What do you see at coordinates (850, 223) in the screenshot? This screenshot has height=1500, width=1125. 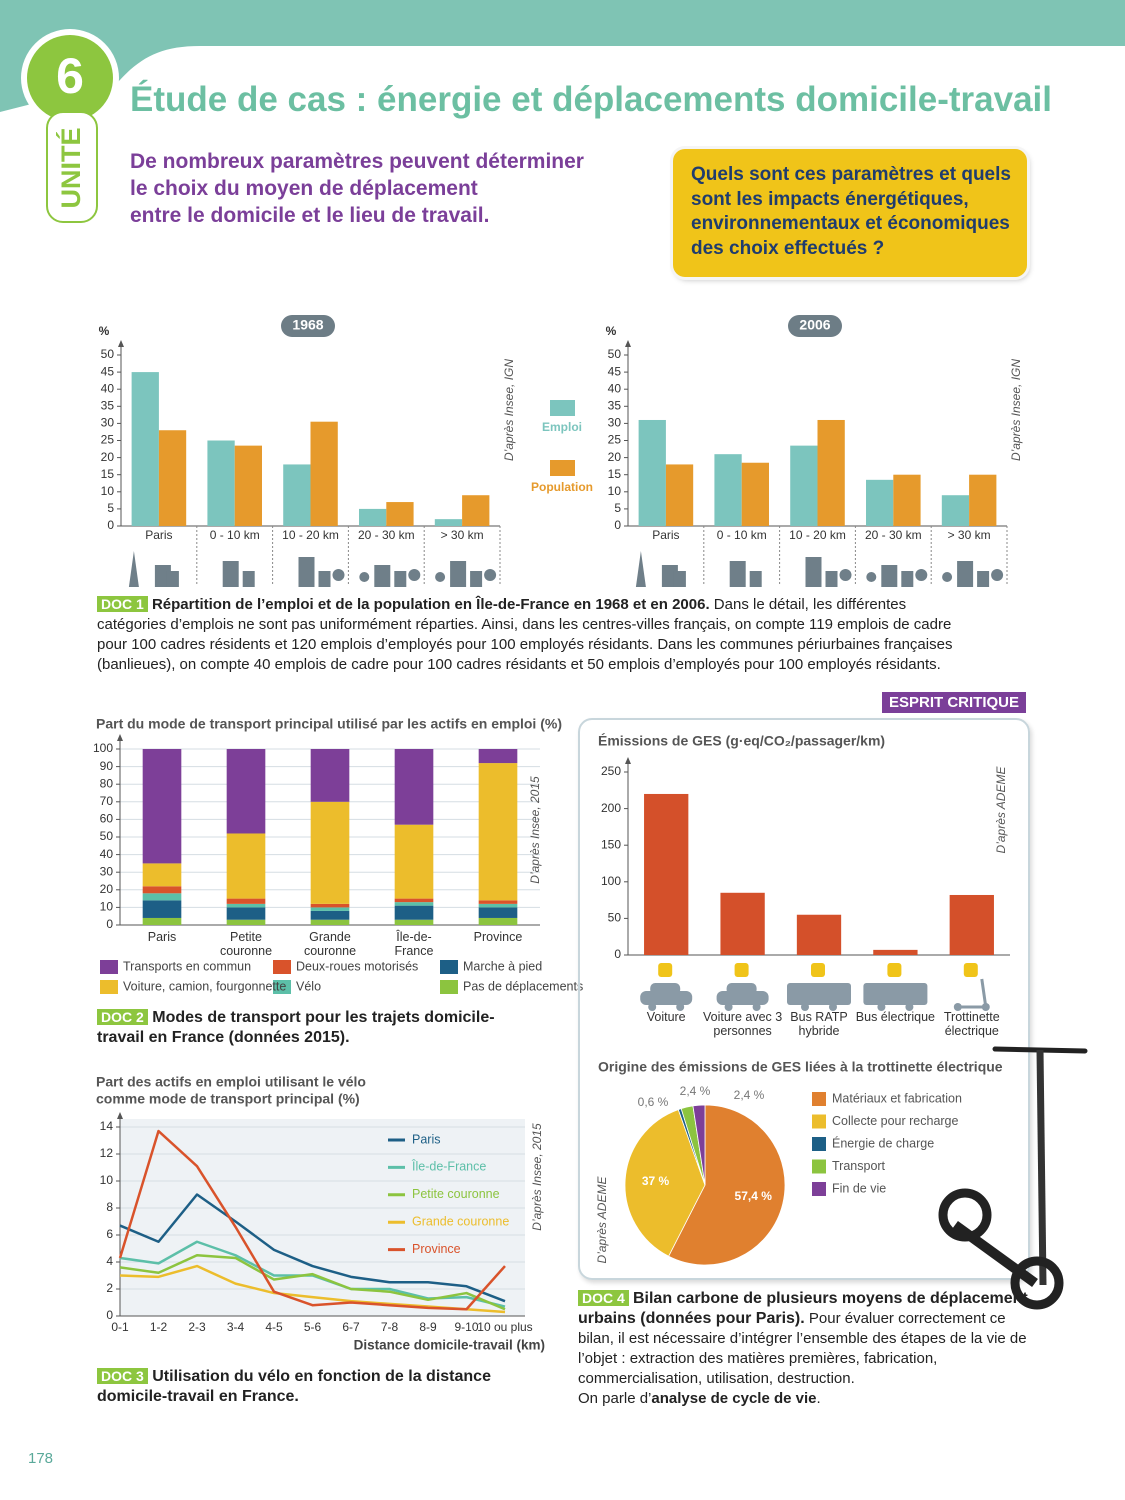 I see `question-line: environnementaux et économiques` at bounding box center [850, 223].